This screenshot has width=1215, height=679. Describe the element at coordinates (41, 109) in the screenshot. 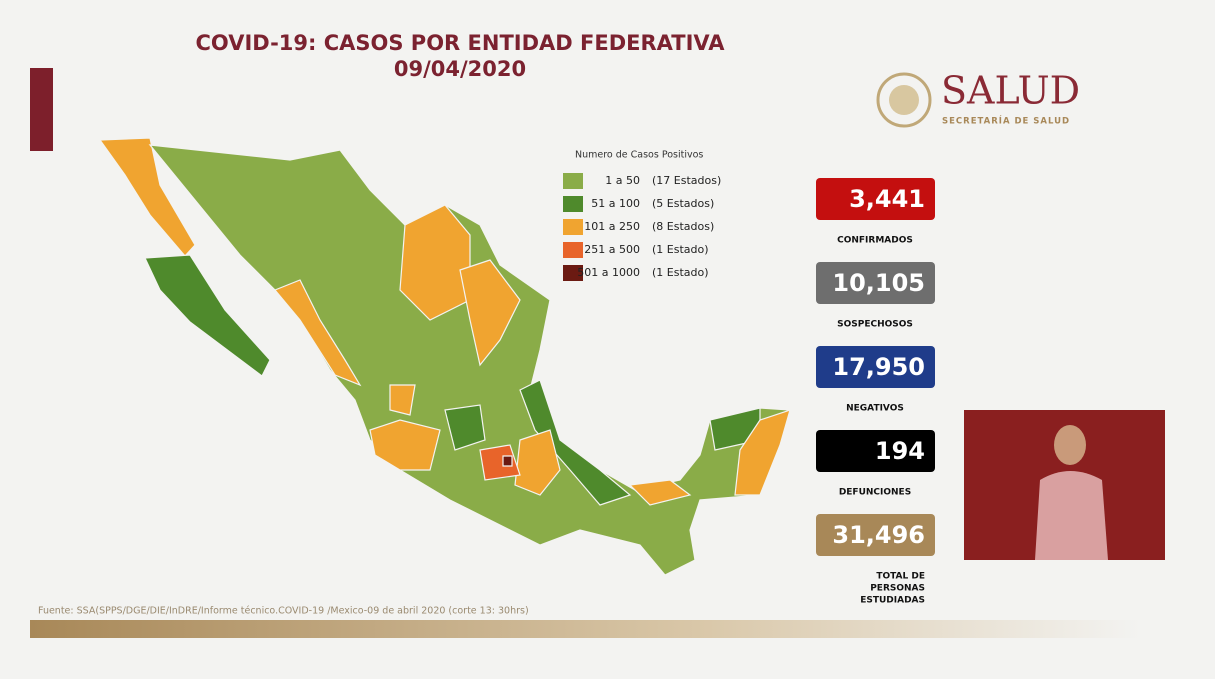

I see `accent-bar` at that location.